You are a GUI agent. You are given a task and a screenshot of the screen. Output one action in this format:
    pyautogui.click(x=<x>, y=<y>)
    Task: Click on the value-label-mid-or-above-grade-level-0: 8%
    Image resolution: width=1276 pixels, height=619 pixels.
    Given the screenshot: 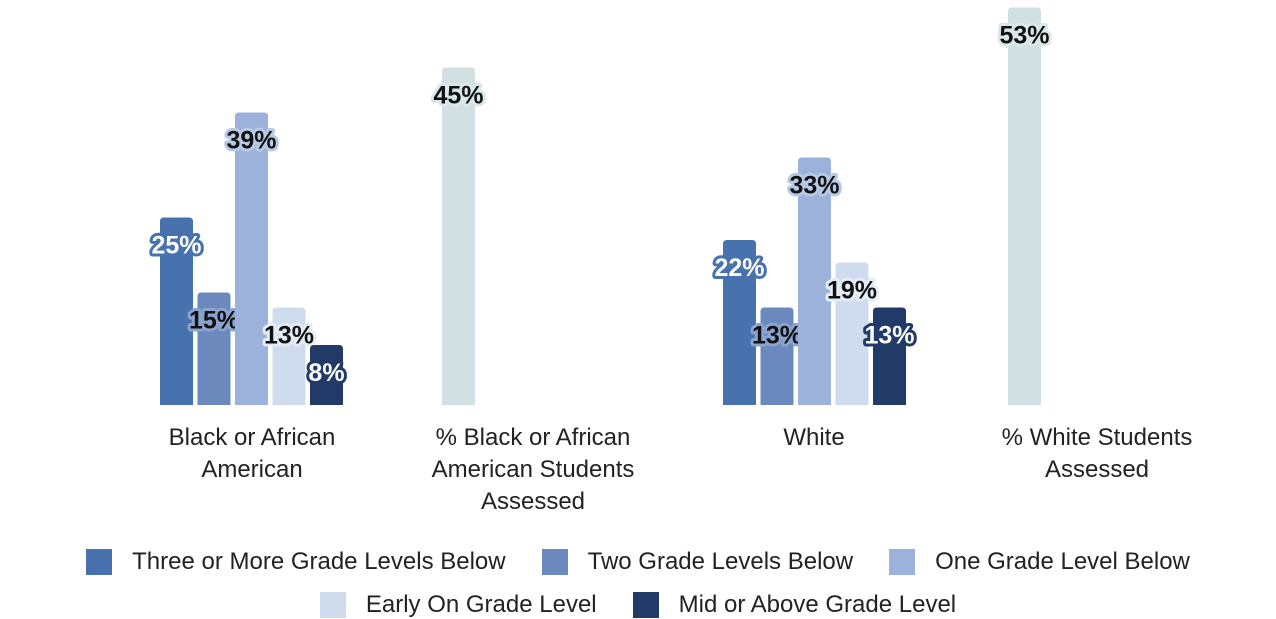 What is the action you would take?
    pyautogui.click(x=326, y=373)
    